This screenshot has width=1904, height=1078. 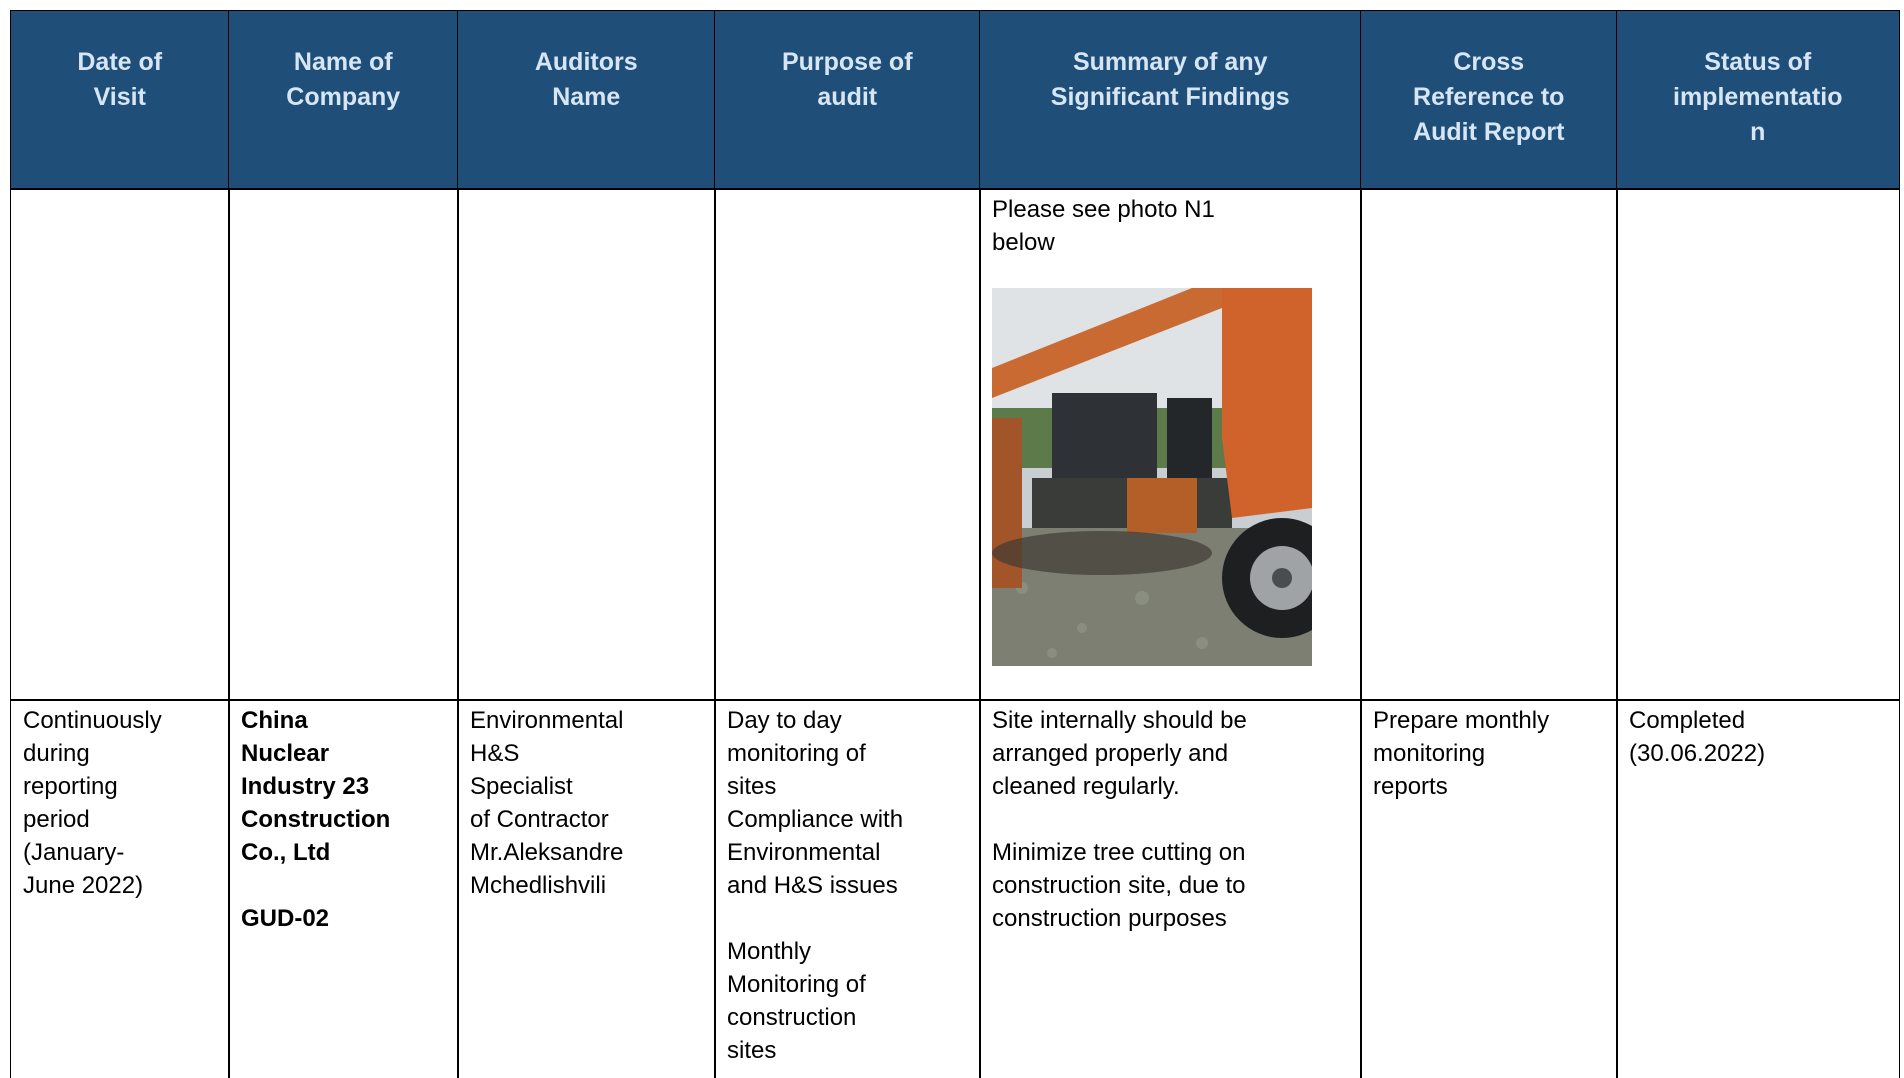 What do you see at coordinates (1119, 852) in the screenshot?
I see `cell-text: Minimize tree cutting on` at bounding box center [1119, 852].